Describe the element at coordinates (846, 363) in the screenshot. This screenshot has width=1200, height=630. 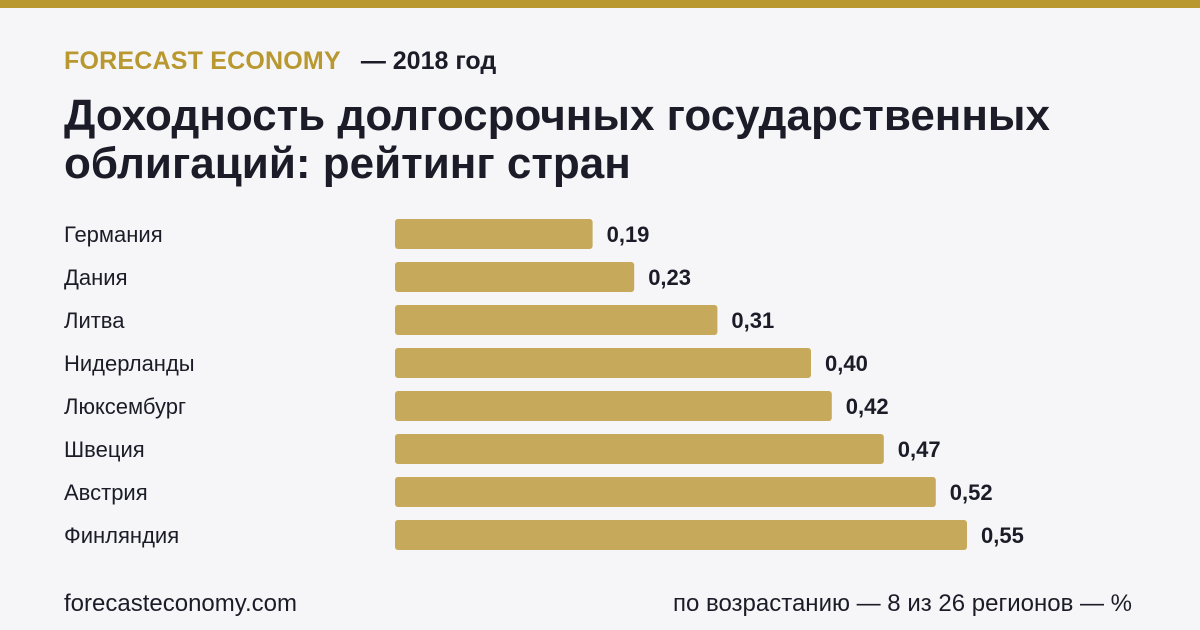
I see `value-label: 0,40` at that location.